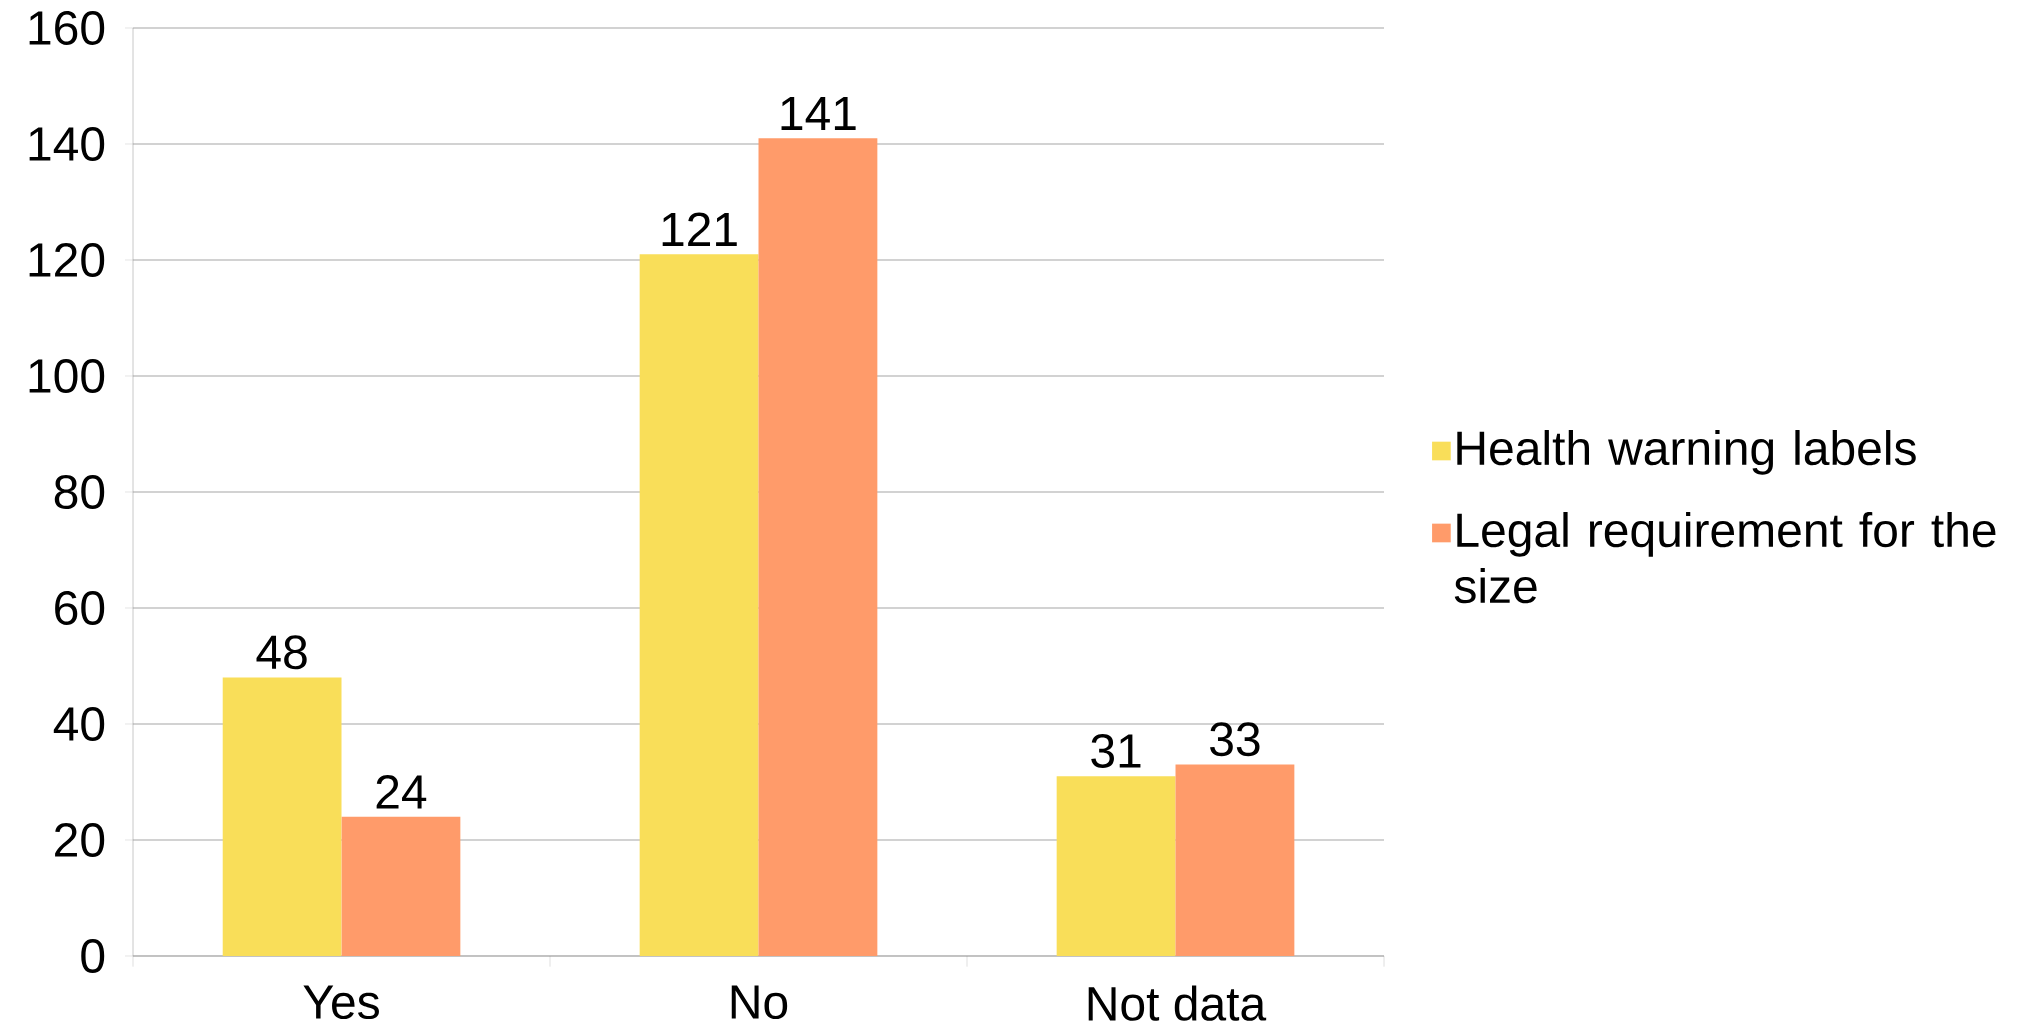 The width and height of the screenshot is (2026, 1035). I want to click on legend-label: Health warning labels, so click(1686, 452).